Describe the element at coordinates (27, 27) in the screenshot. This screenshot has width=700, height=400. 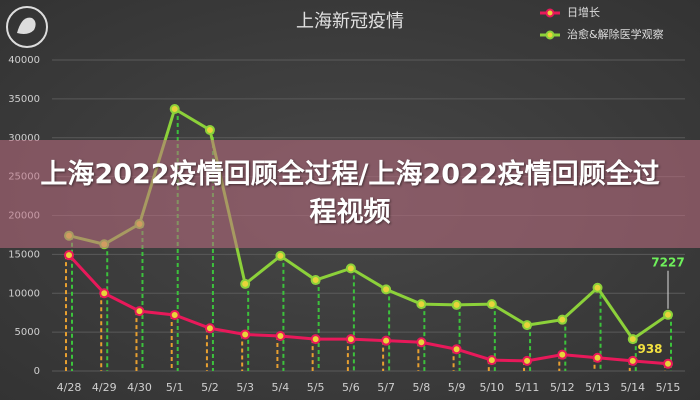
I see `logo` at that location.